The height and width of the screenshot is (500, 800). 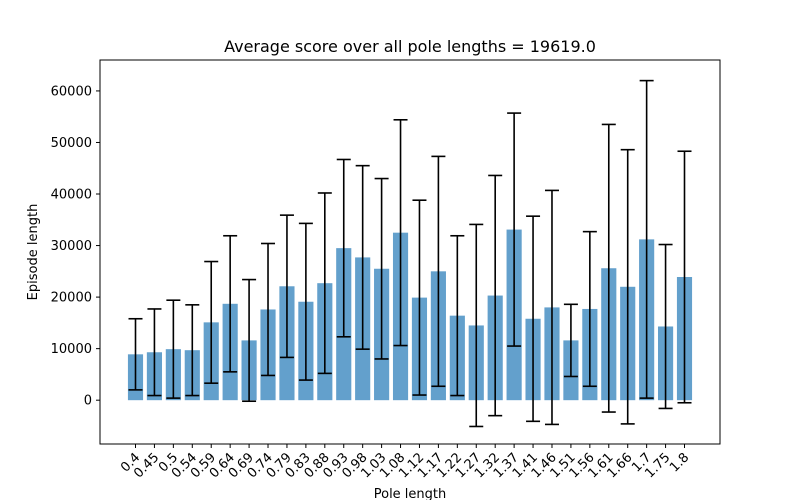 What do you see at coordinates (71, 195) in the screenshot?
I see `y-tick-label: 40000` at bounding box center [71, 195].